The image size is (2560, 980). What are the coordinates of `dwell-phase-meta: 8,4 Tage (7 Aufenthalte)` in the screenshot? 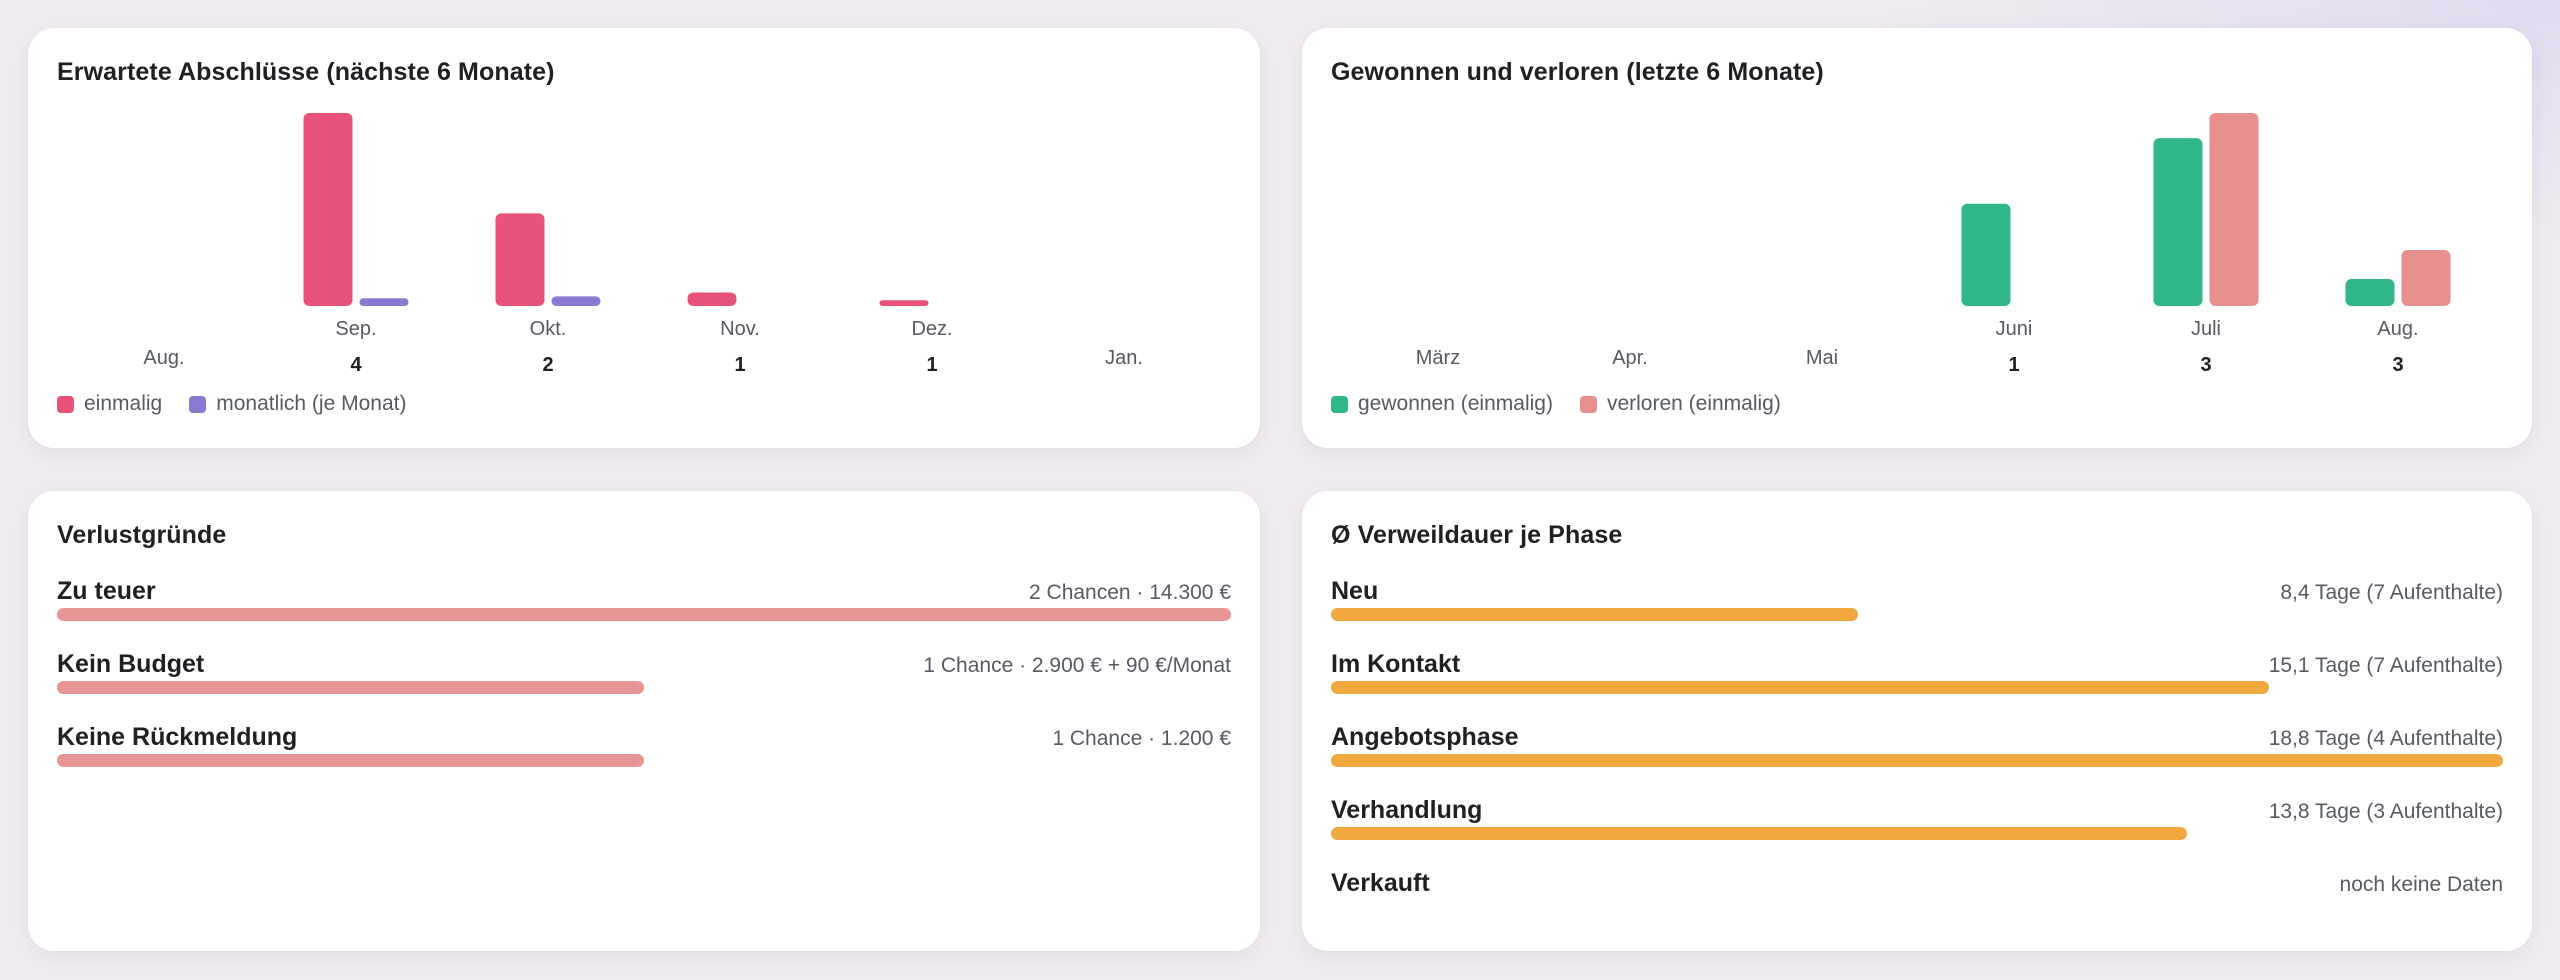 It's located at (2391, 592).